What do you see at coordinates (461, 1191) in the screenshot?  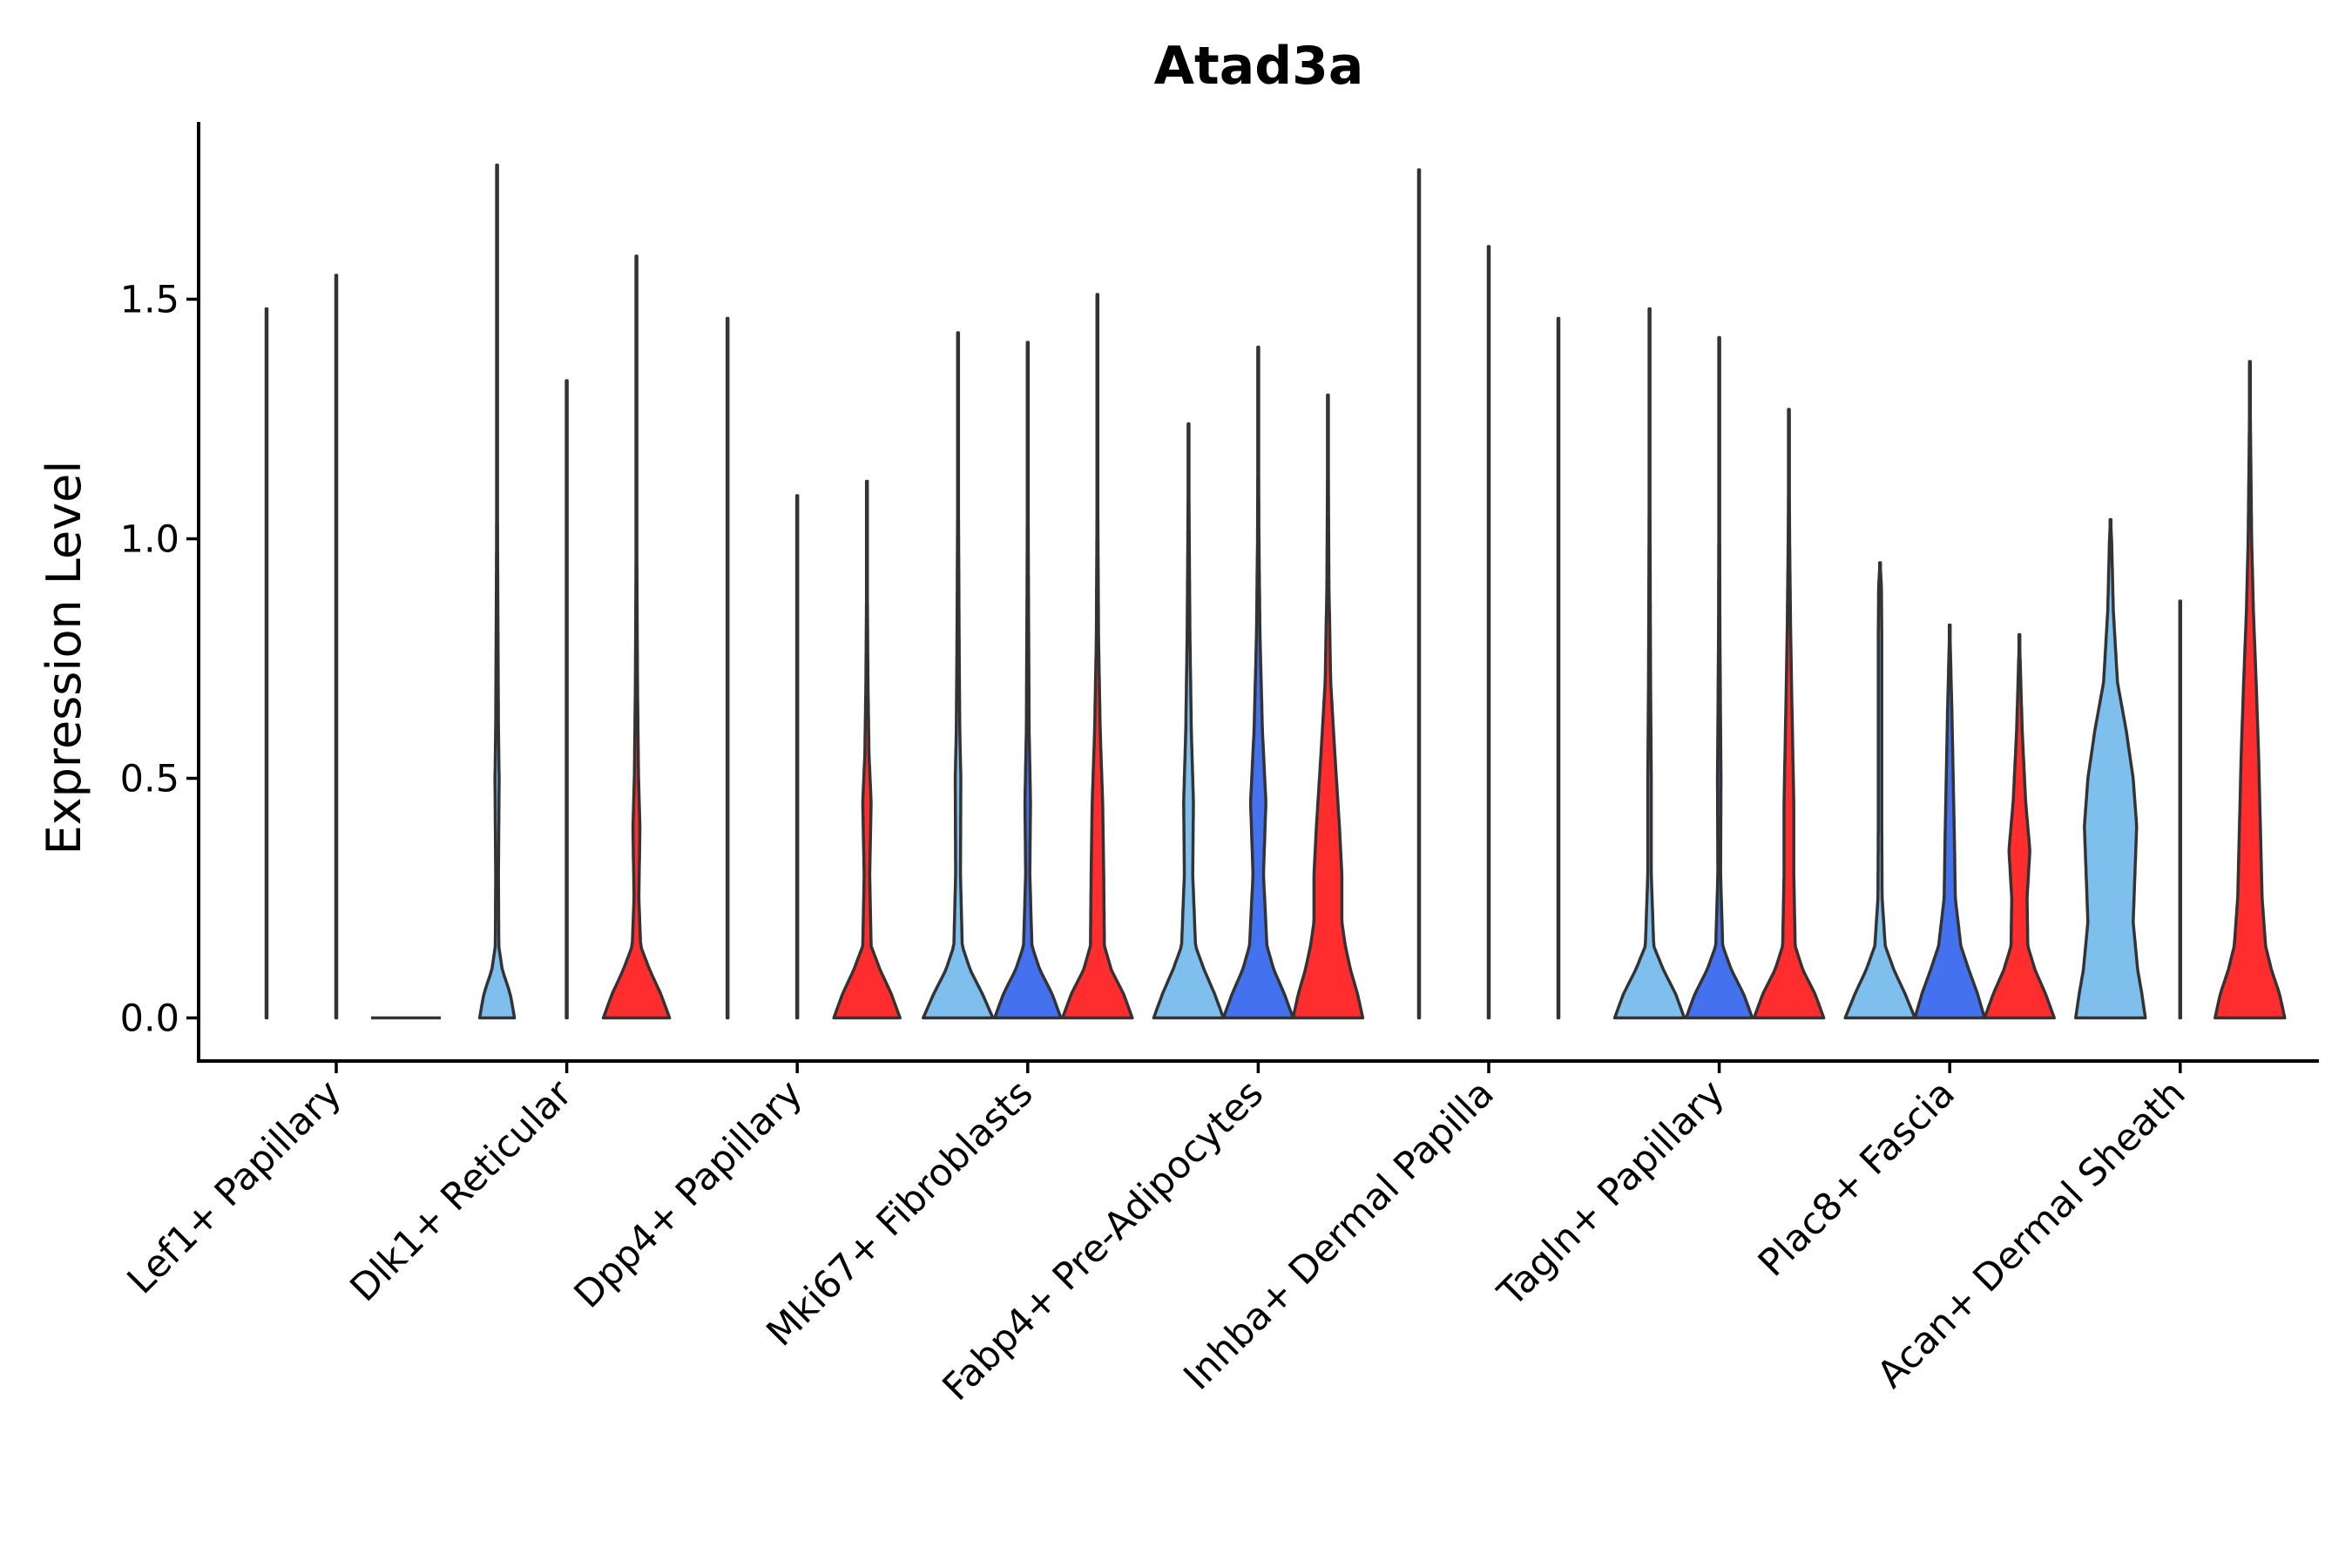 I see `x-tick-label: Dlk1+ Reticular` at bounding box center [461, 1191].